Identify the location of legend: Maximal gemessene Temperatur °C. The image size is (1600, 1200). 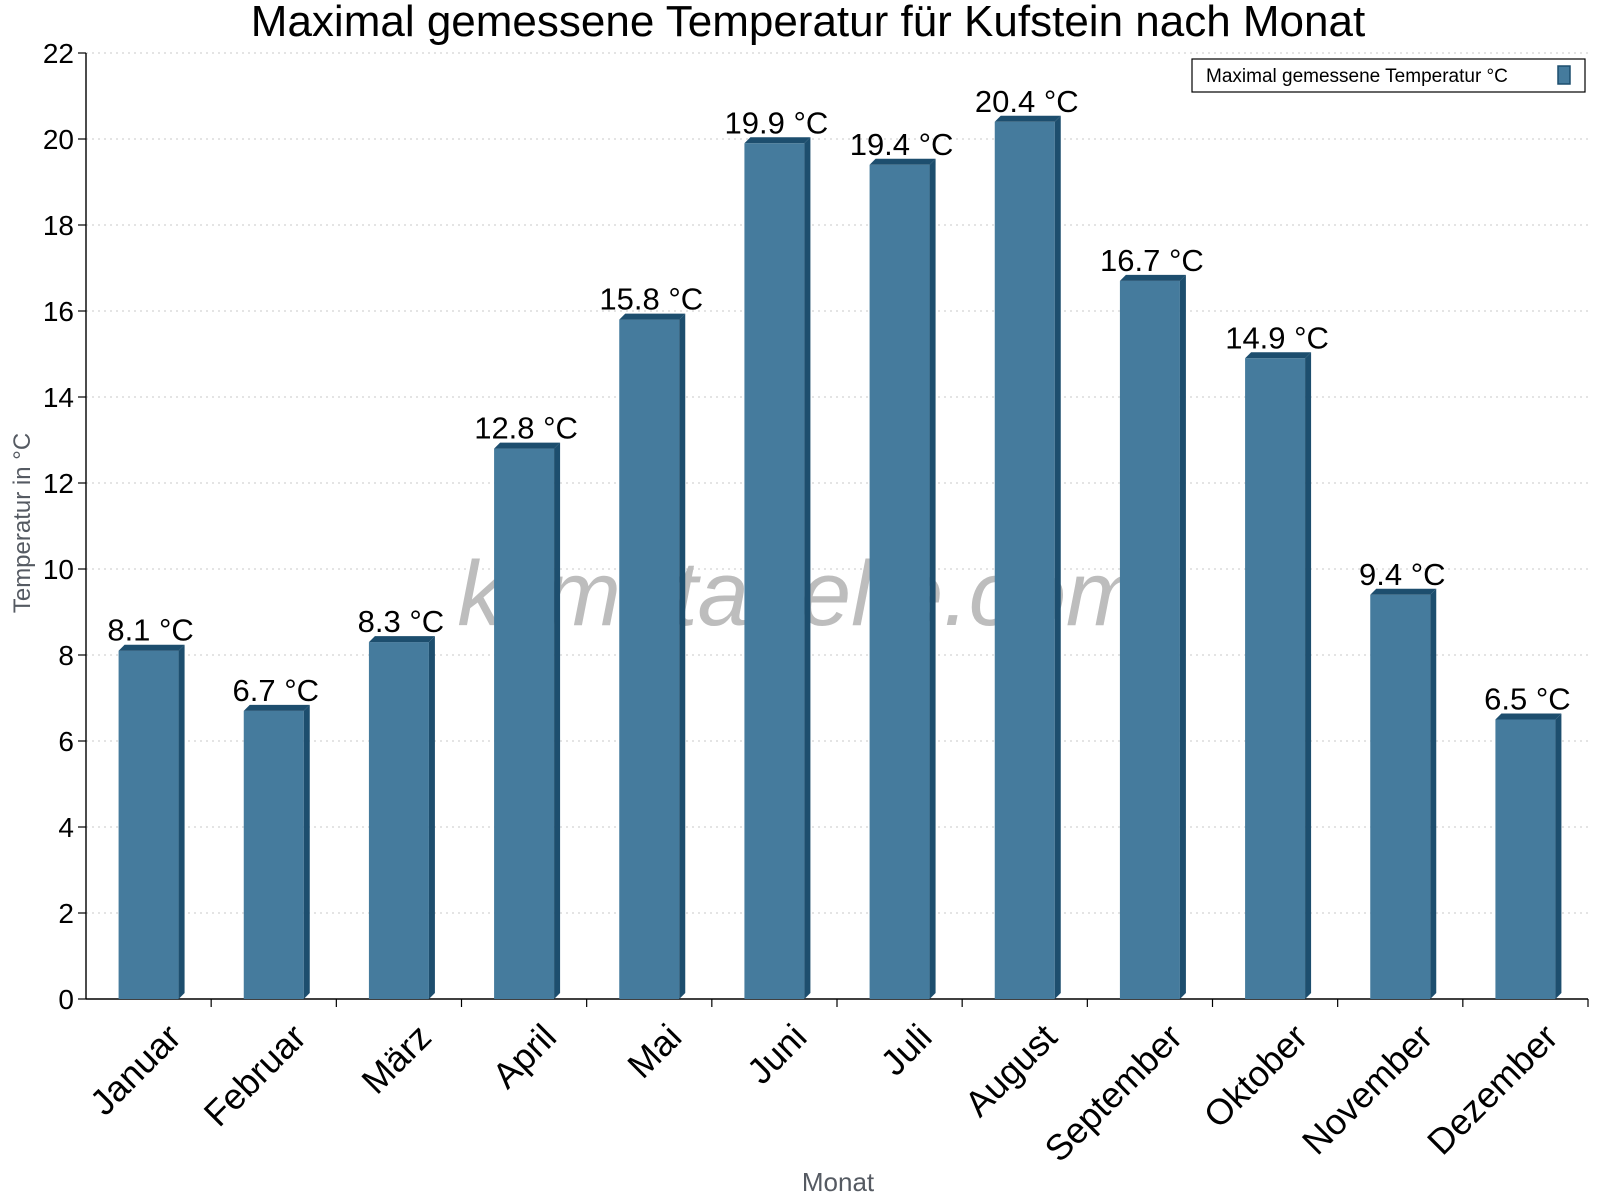
(1388, 75).